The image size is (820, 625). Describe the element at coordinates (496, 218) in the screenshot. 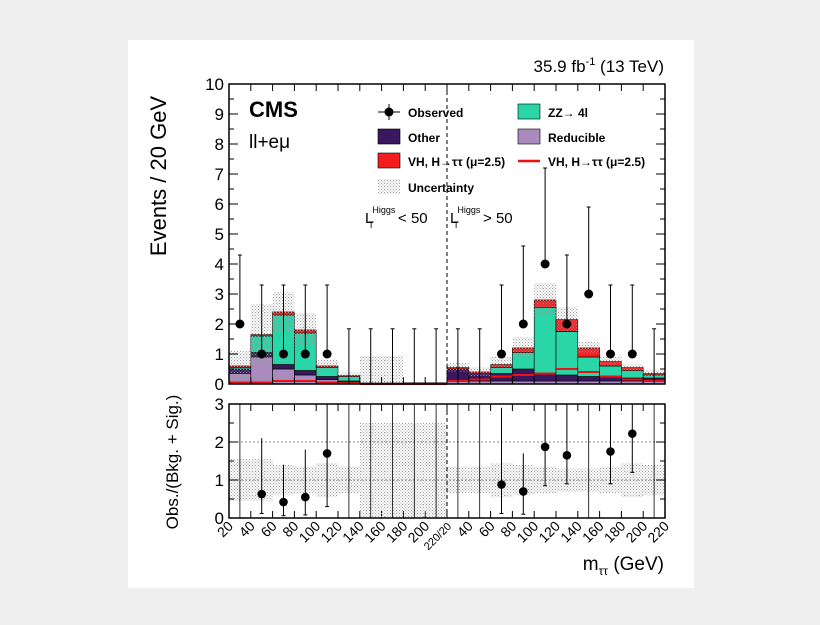

I see `region-cut: > 50` at that location.